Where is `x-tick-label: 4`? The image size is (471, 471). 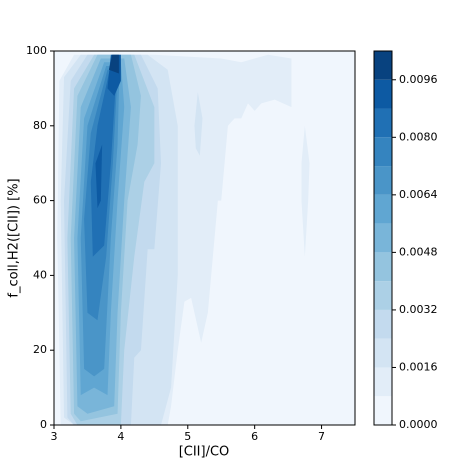
x-tick-label: 4 is located at coordinates (120, 436).